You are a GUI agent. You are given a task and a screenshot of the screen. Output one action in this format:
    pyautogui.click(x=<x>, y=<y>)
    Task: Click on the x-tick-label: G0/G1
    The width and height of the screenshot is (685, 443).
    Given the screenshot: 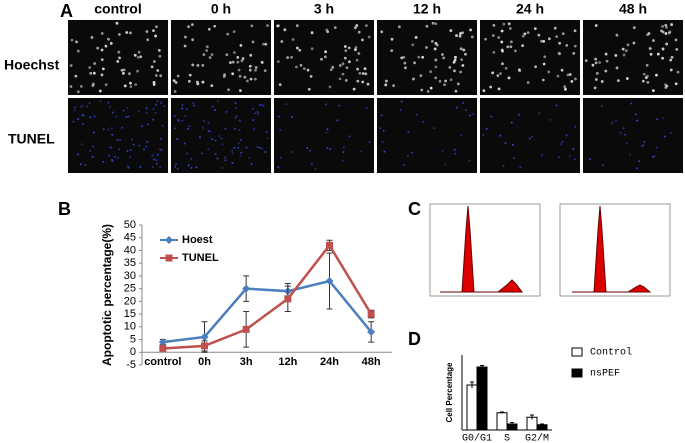 What is the action you would take?
    pyautogui.click(x=477, y=438)
    